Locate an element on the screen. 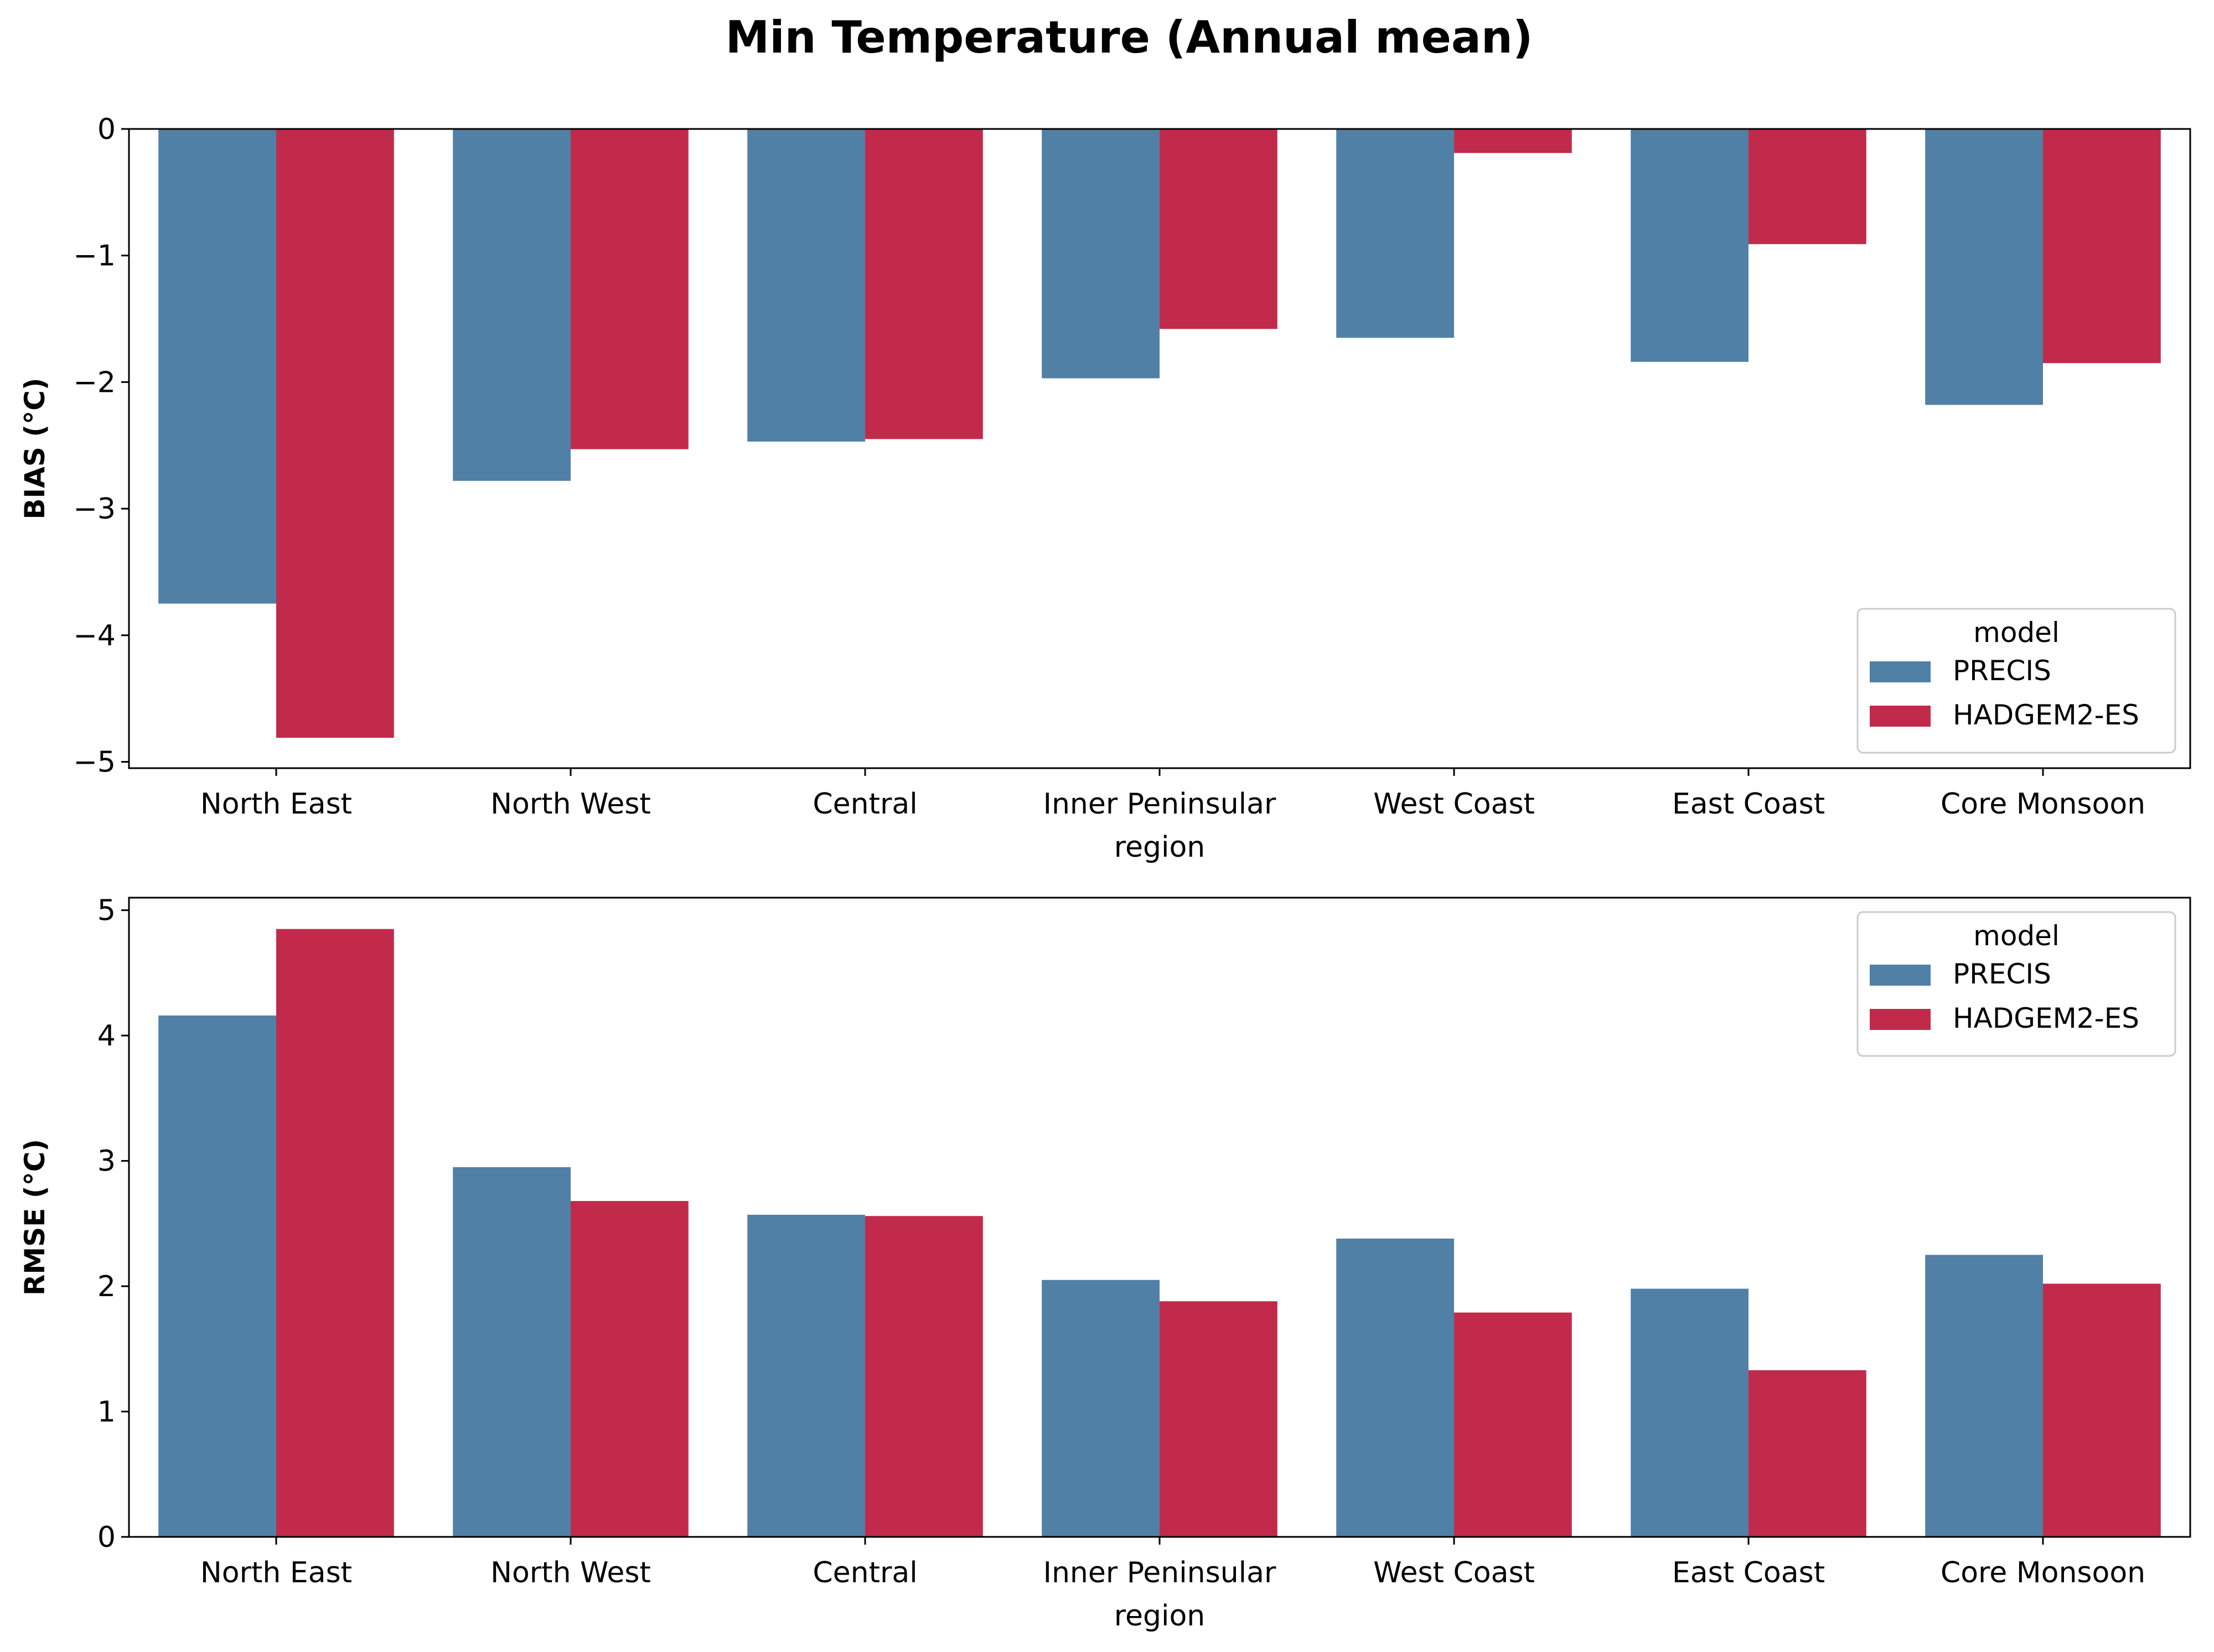 The image size is (2214, 1652). y-tick-label: −5 is located at coordinates (94, 762).